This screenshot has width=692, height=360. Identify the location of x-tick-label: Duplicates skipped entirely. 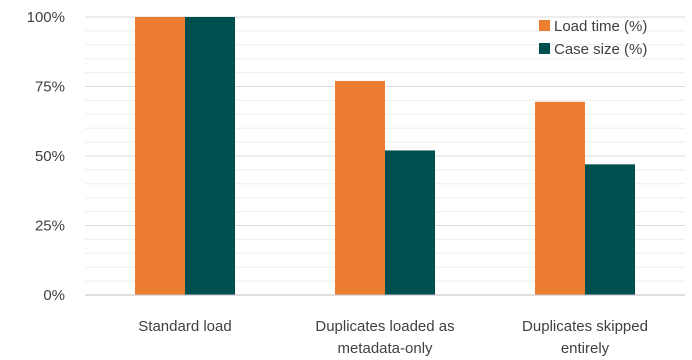
(585, 337).